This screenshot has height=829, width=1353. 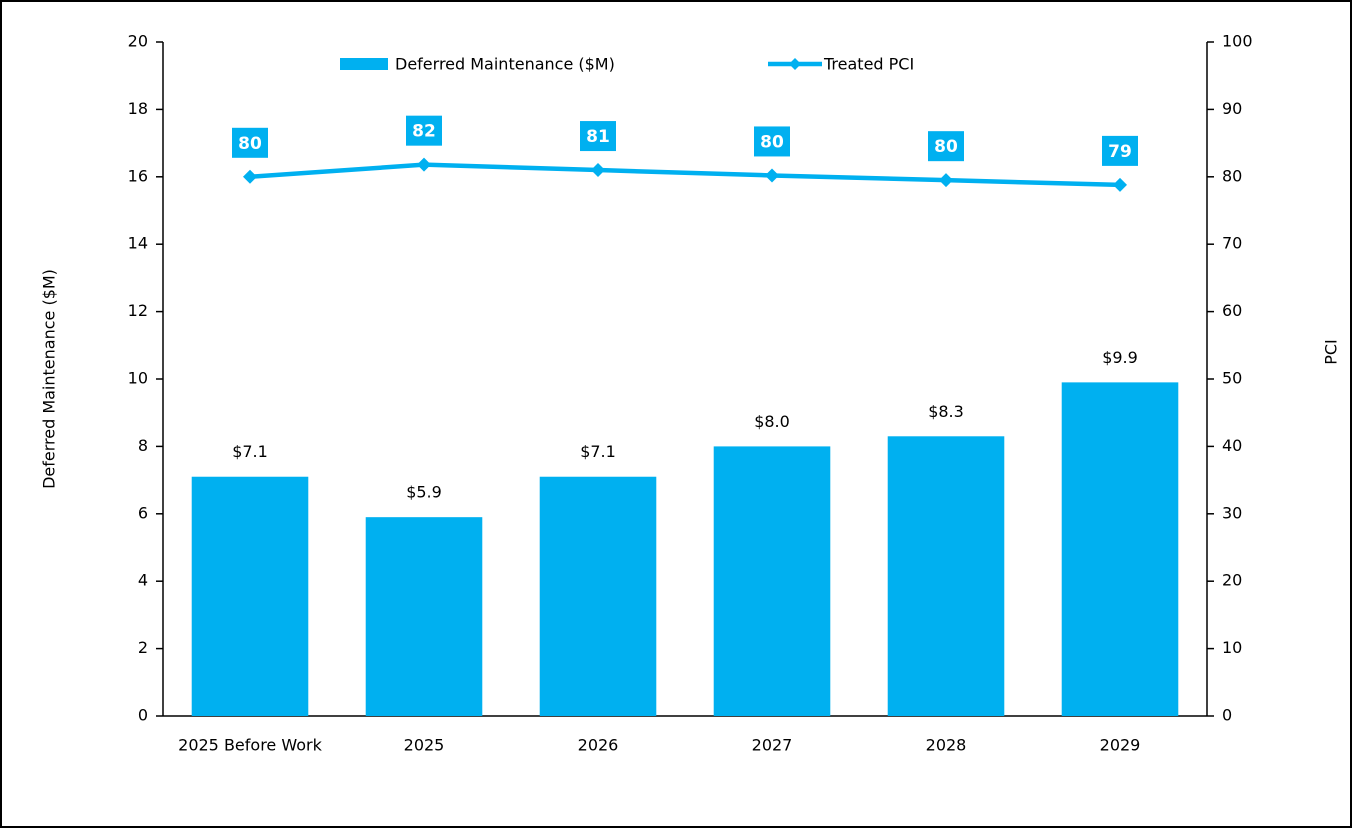 What do you see at coordinates (795, 64) in the screenshot?
I see `legend-marker` at bounding box center [795, 64].